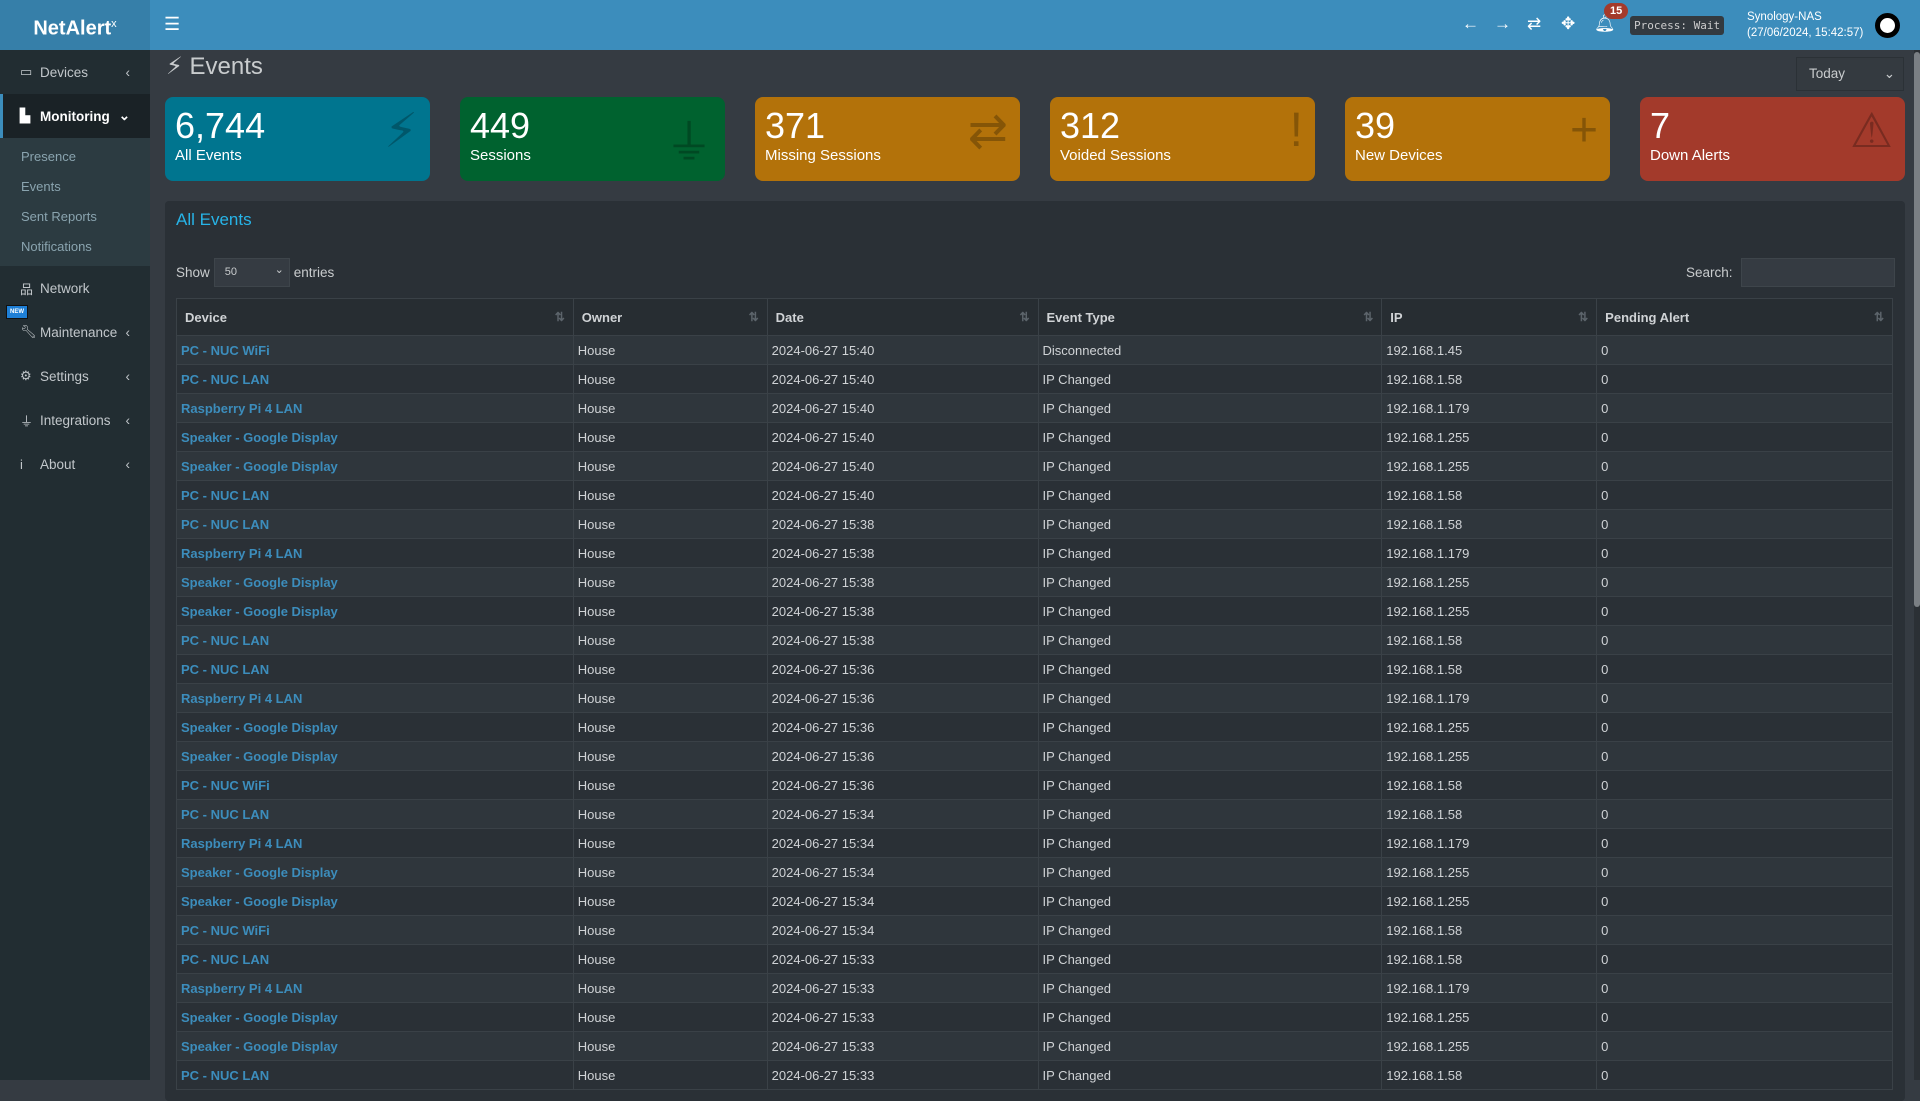 The image size is (1920, 1101). What do you see at coordinates (1182, 139) in the screenshot?
I see `stat-card-voided-sessions: 312 Voided Sessions!` at bounding box center [1182, 139].